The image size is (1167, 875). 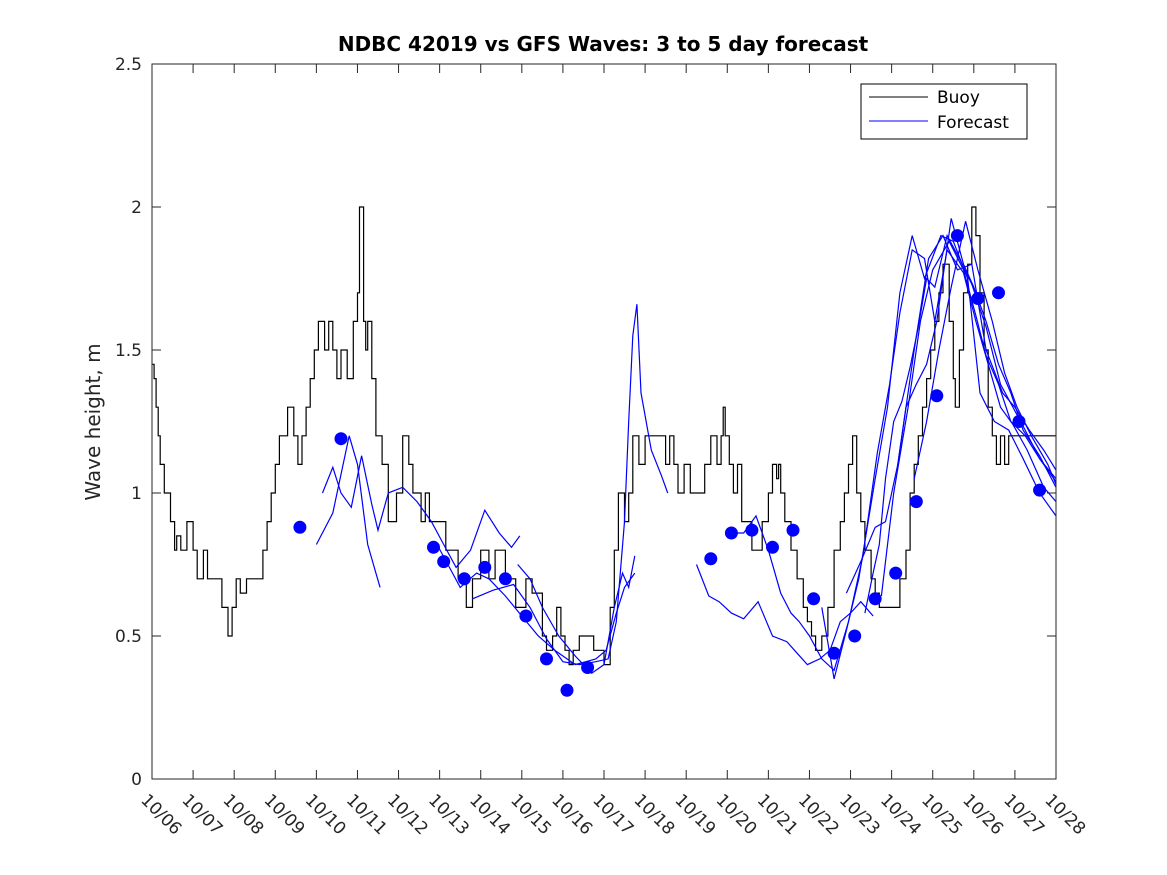 I want to click on y-axis-label: Wave height, m, so click(x=93, y=421).